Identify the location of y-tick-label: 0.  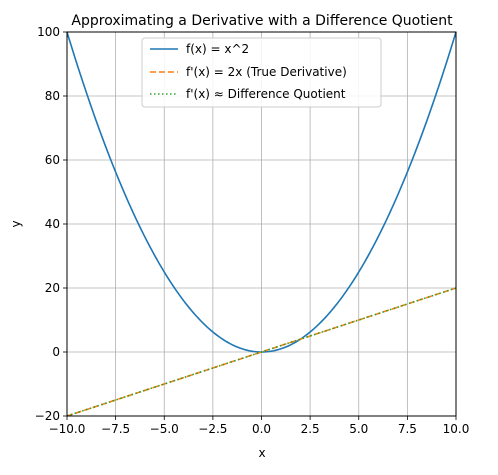
(56, 352).